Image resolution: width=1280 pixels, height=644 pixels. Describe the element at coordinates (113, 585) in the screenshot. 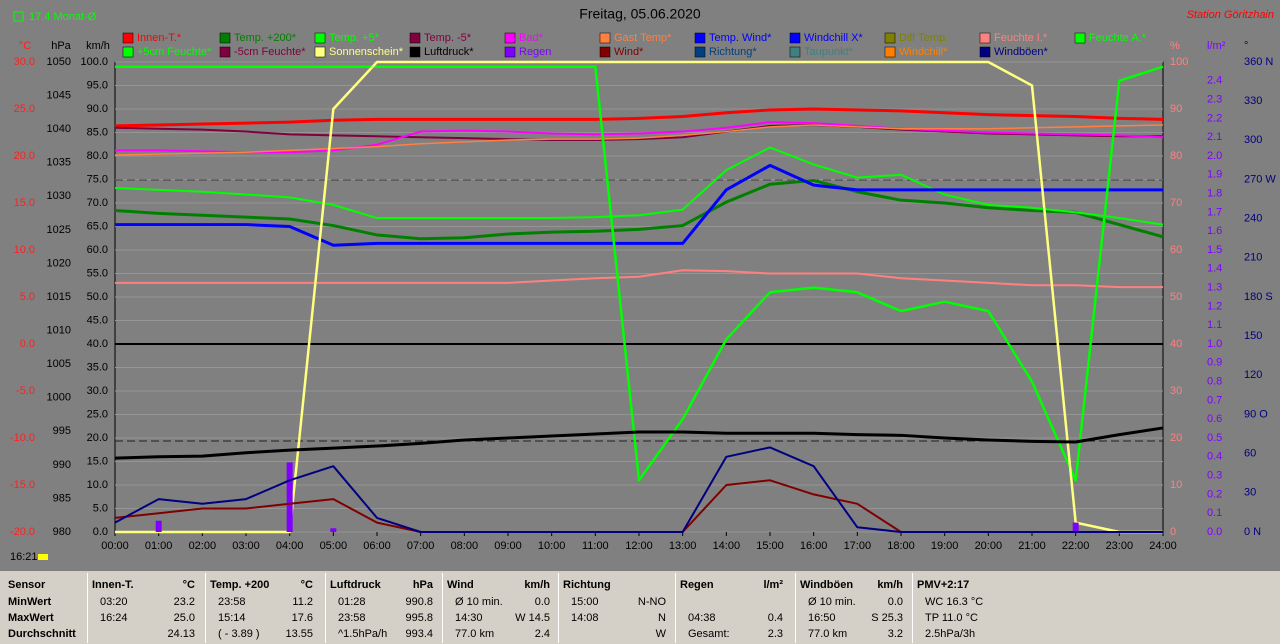

I see `group-title: Innen-T.` at that location.